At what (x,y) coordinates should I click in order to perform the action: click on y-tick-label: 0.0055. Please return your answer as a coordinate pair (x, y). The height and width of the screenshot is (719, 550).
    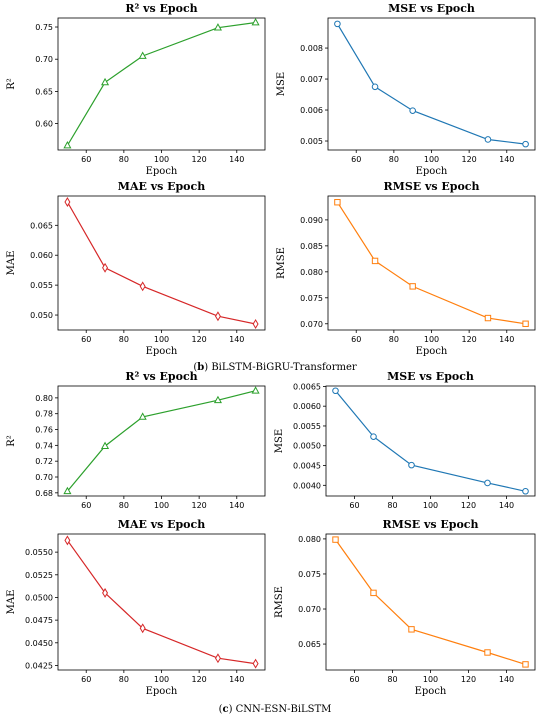
    Looking at the image, I should click on (307, 426).